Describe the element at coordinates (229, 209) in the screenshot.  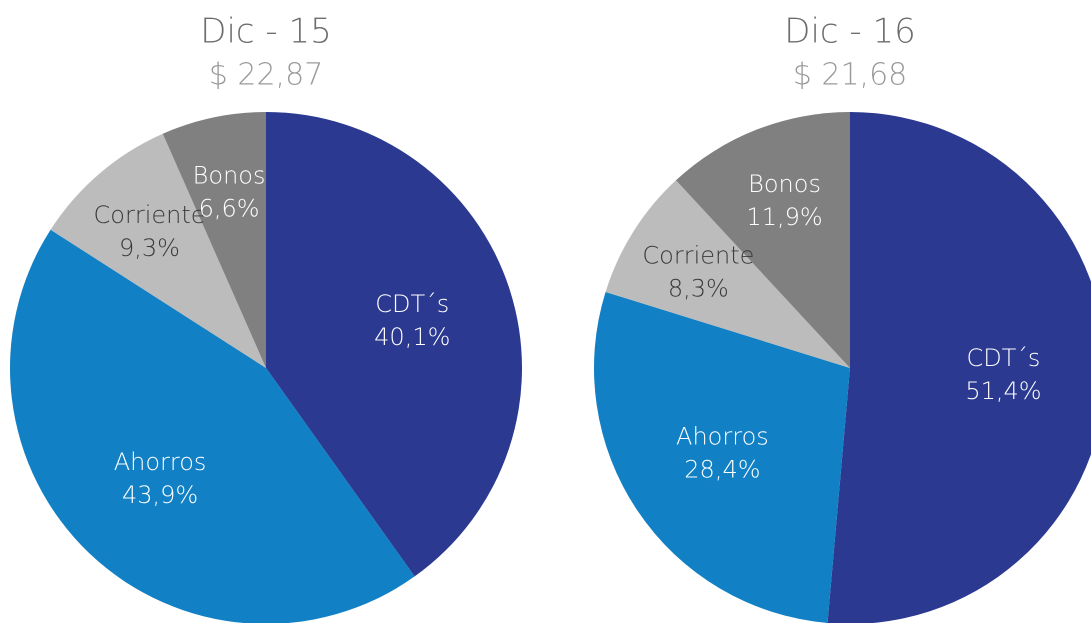
I see `slice-value-label: 6,6%` at that location.